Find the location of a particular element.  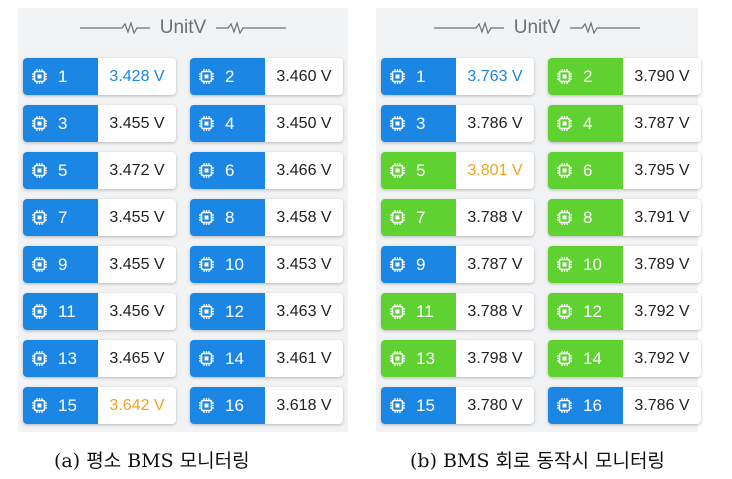

cell-12: 12 3.792 V is located at coordinates (624, 311).